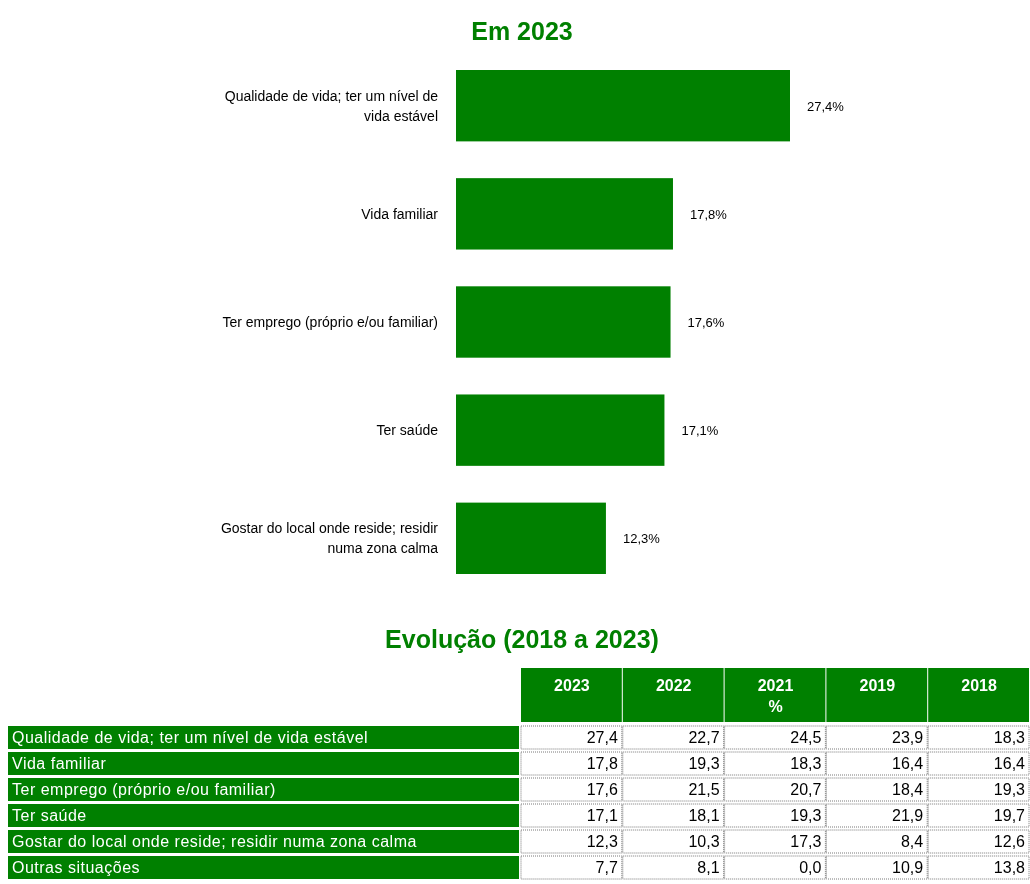  What do you see at coordinates (704, 737) in the screenshot?
I see `data-label: 22,7` at bounding box center [704, 737].